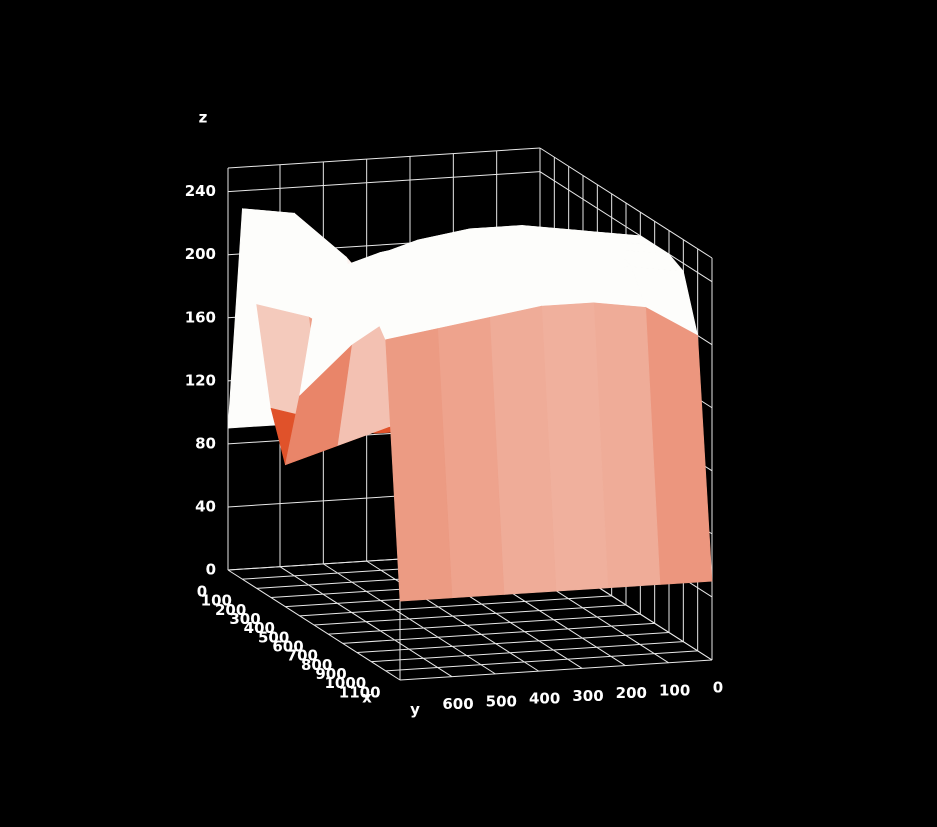 The height and width of the screenshot is (827, 937). Describe the element at coordinates (631, 693) in the screenshot. I see `y-tick-label: 200` at that location.